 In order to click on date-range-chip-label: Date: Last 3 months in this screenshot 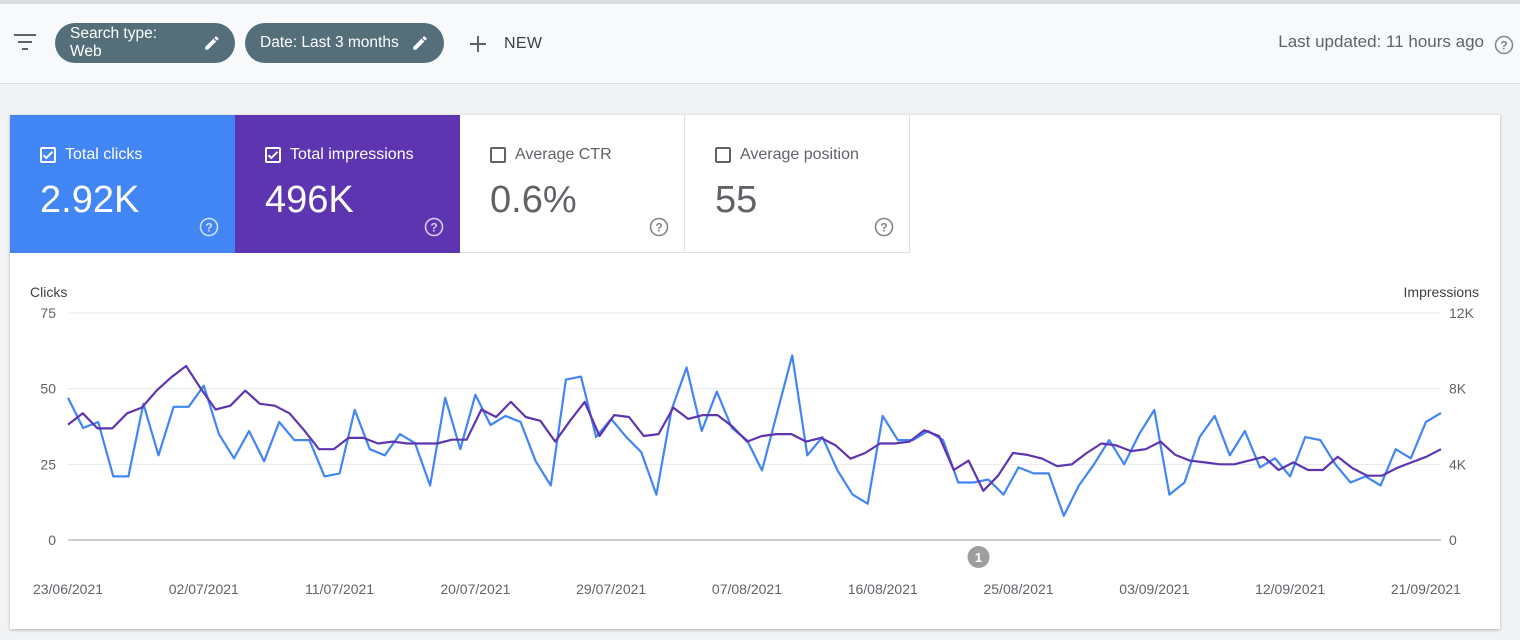, I will do `click(329, 42)`.